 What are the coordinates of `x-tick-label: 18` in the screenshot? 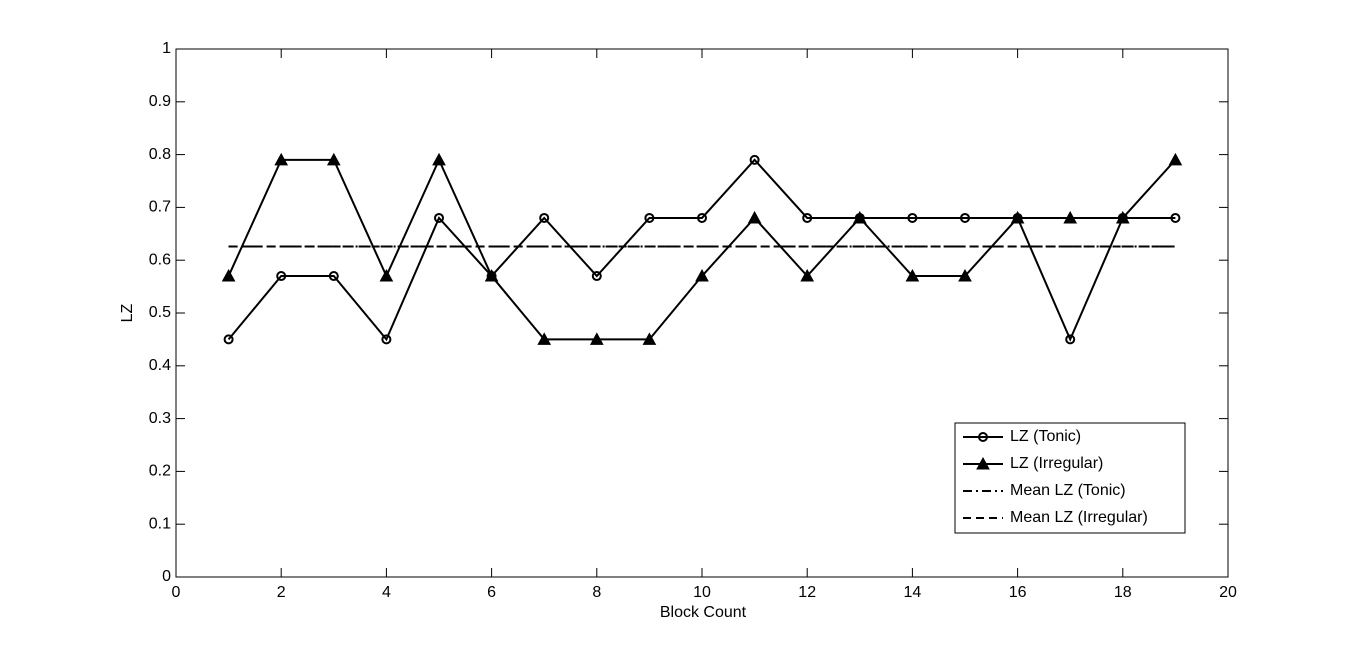 It's located at (1123, 592).